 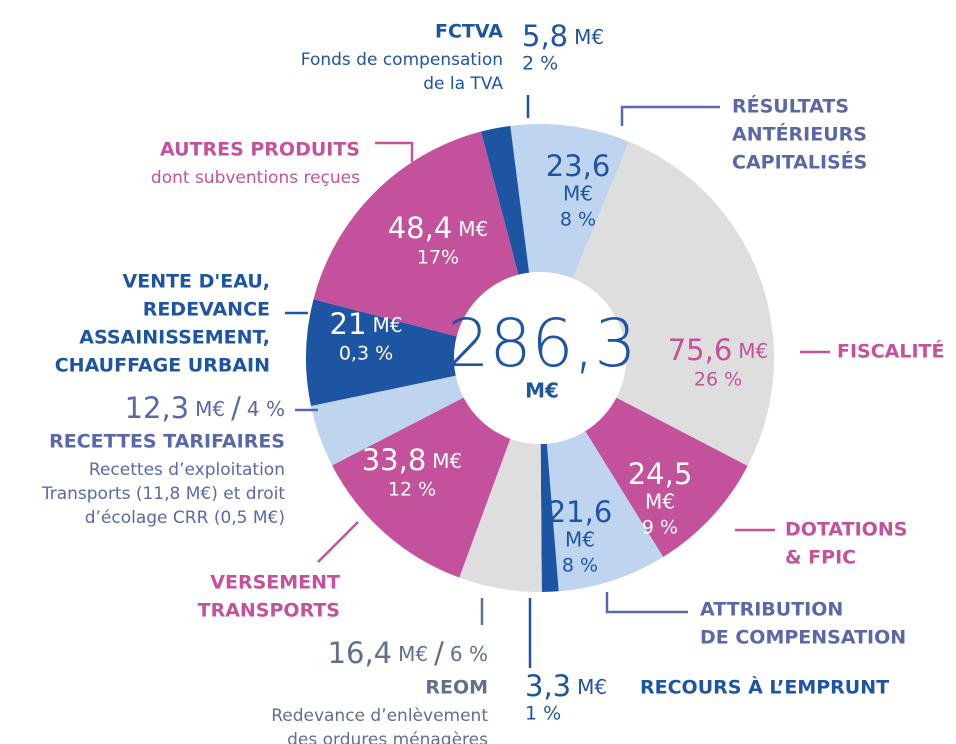 What do you see at coordinates (542, 391) in the screenshot?
I see `total-unit: M€` at bounding box center [542, 391].